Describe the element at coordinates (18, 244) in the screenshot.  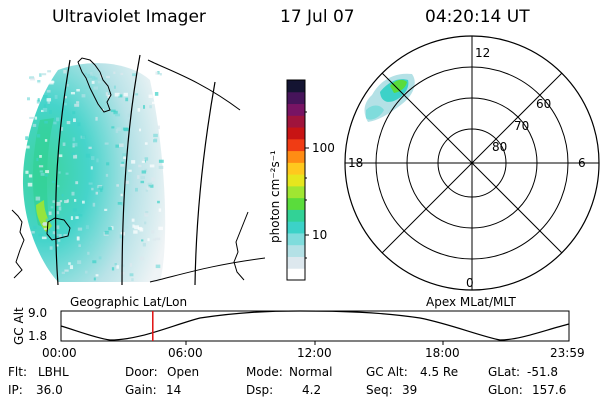
I see `coastline-west` at that location.